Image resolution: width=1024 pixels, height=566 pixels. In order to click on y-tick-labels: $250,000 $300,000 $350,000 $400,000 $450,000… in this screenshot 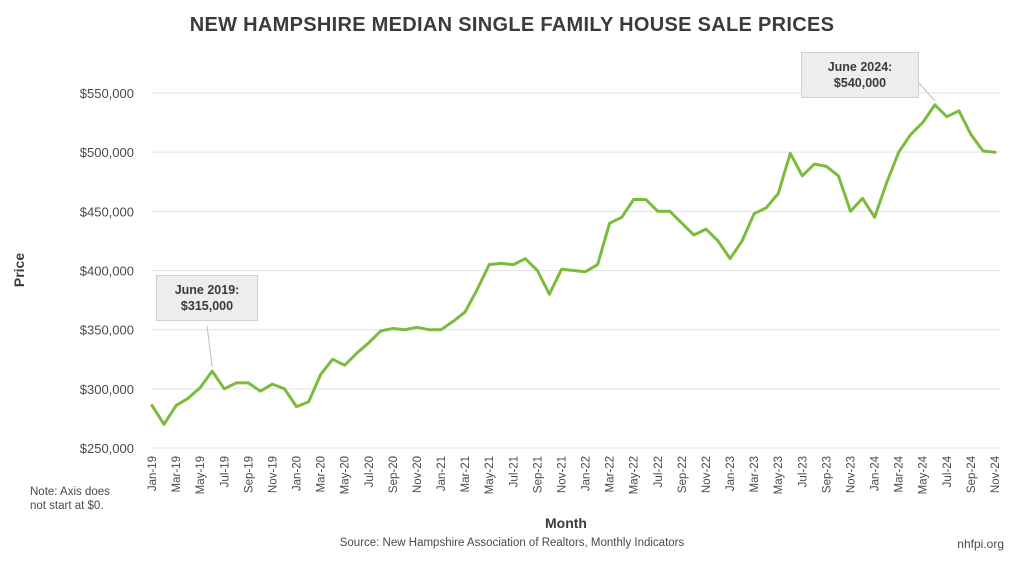, I will do `click(107, 271)`.